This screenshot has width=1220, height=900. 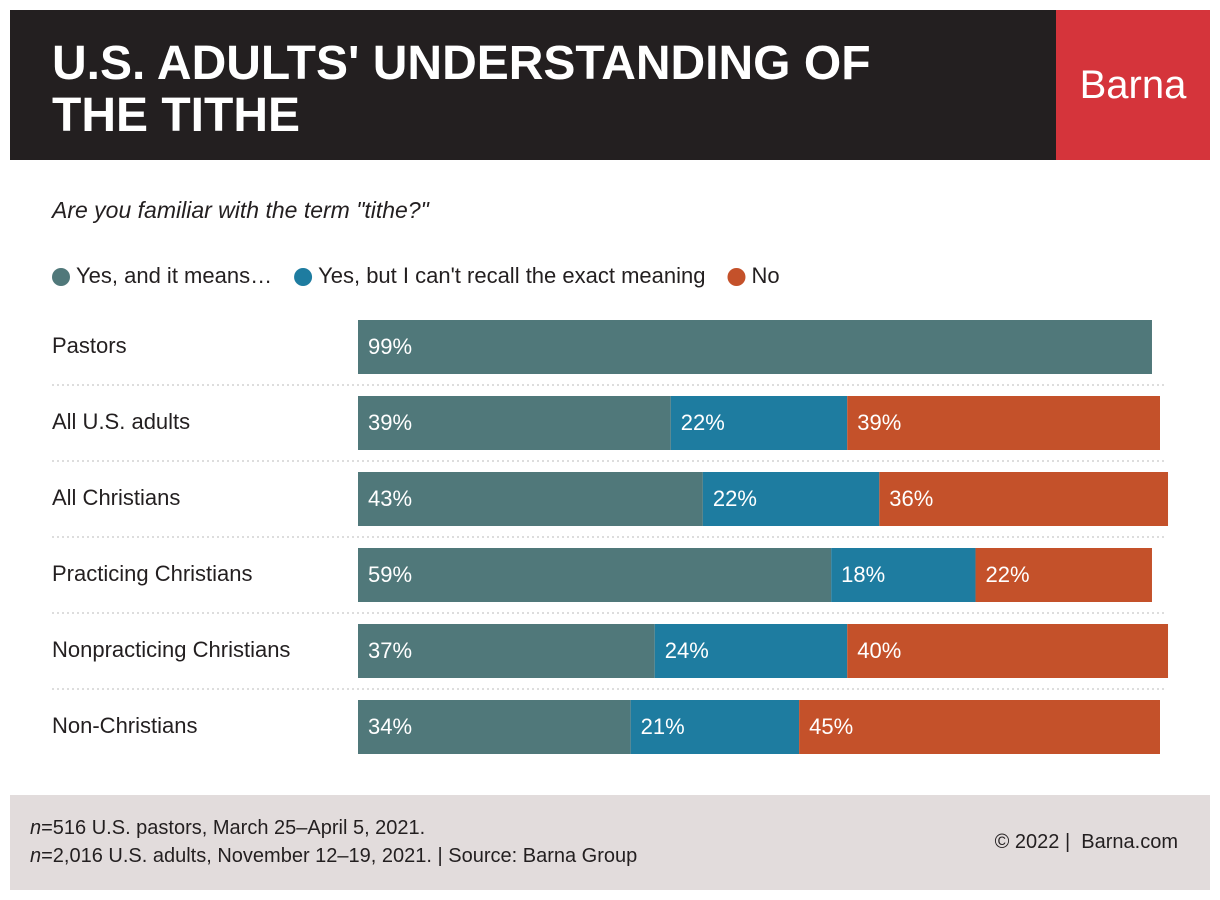 What do you see at coordinates (1133, 85) in the screenshot?
I see `brand: Barna` at bounding box center [1133, 85].